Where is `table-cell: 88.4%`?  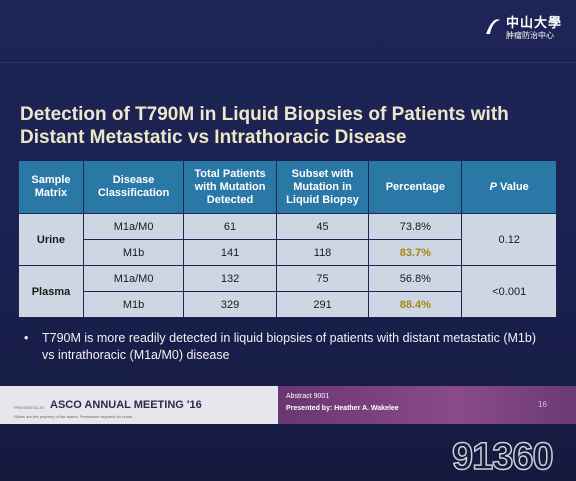 table-cell: 88.4% is located at coordinates (415, 304).